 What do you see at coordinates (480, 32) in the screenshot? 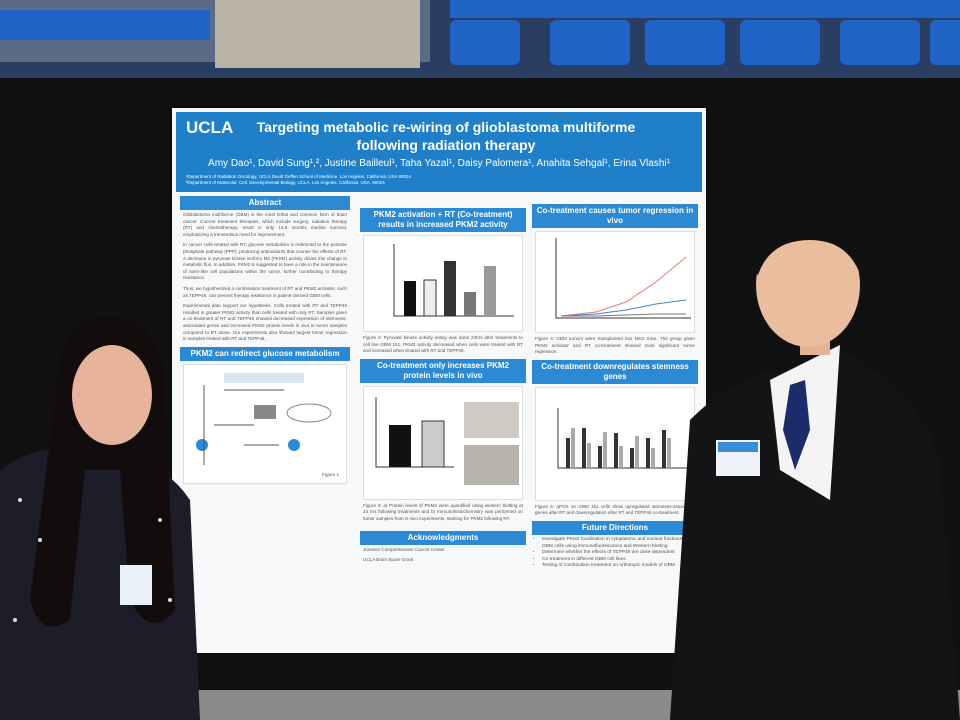
I see `seats` at bounding box center [480, 32].